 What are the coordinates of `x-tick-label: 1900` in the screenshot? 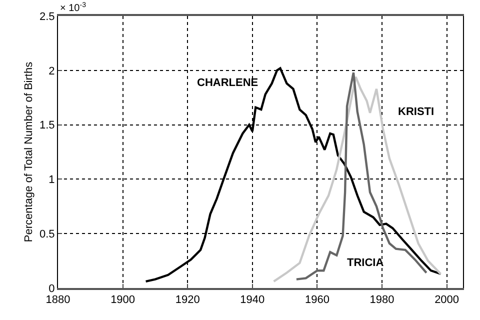 It's located at (123, 300).